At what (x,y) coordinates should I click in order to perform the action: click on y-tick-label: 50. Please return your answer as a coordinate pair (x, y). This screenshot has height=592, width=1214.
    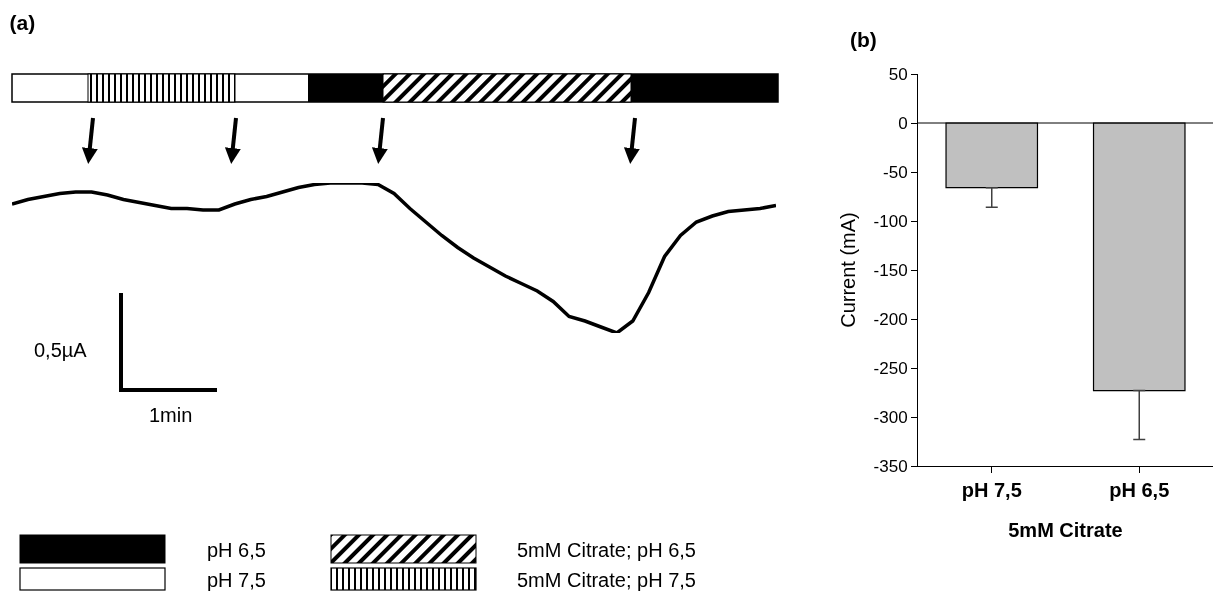
    Looking at the image, I should click on (898, 74).